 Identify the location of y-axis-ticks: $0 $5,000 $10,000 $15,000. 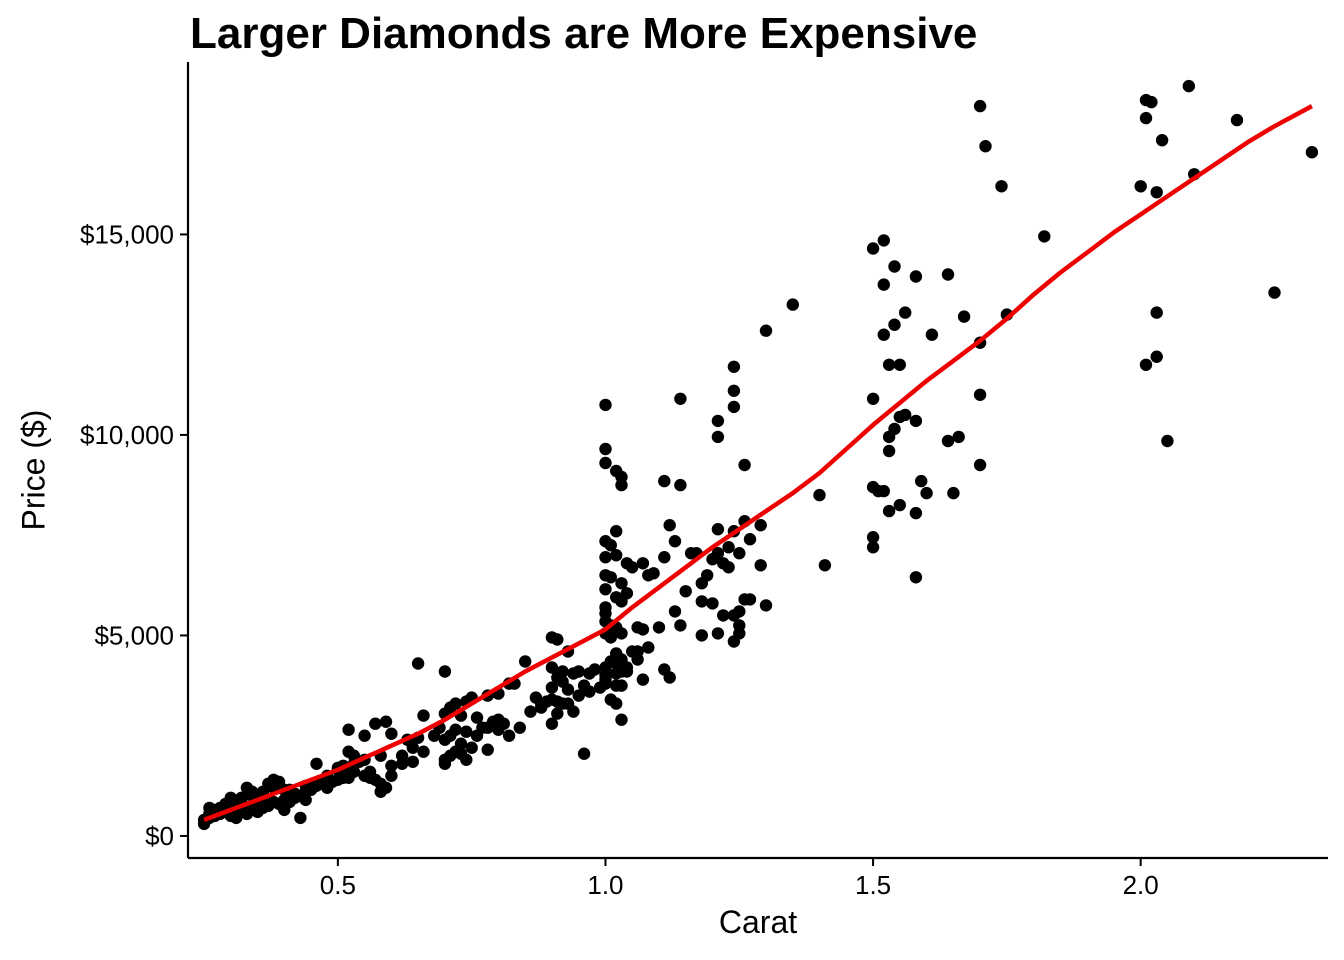
(134, 535).